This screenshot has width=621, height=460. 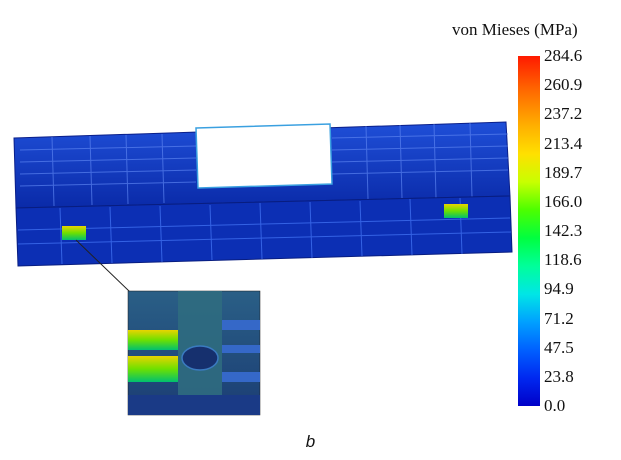 I want to click on colorbar-tick-label: 284.6, so click(x=563, y=55).